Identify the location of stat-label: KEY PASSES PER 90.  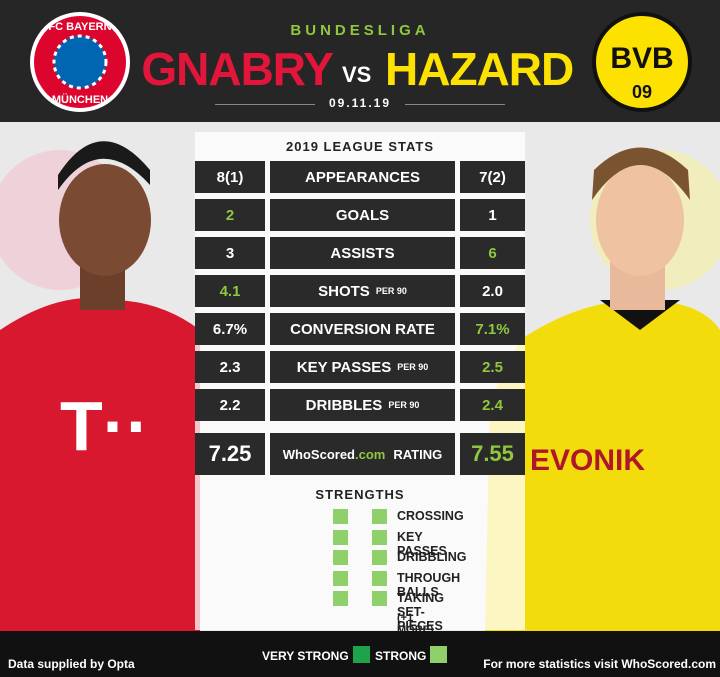
(362, 367).